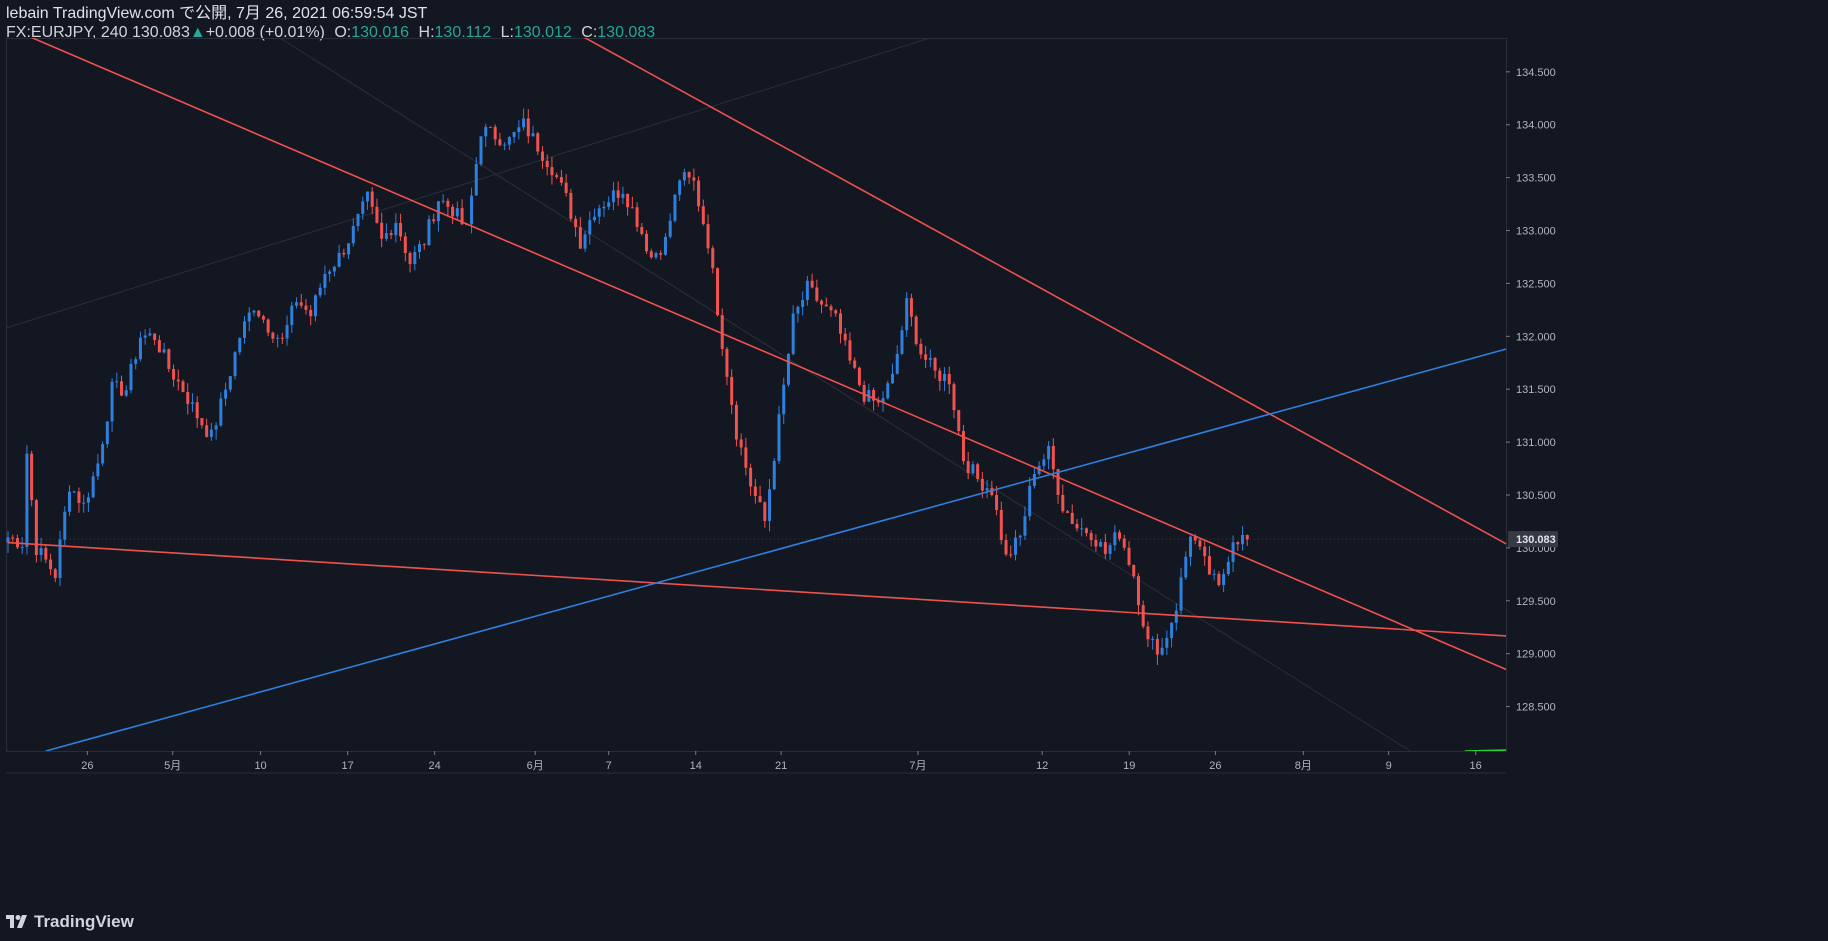 This screenshot has height=941, width=1828. What do you see at coordinates (535, 766) in the screenshot?
I see `x-tick-label: 6月` at bounding box center [535, 766].